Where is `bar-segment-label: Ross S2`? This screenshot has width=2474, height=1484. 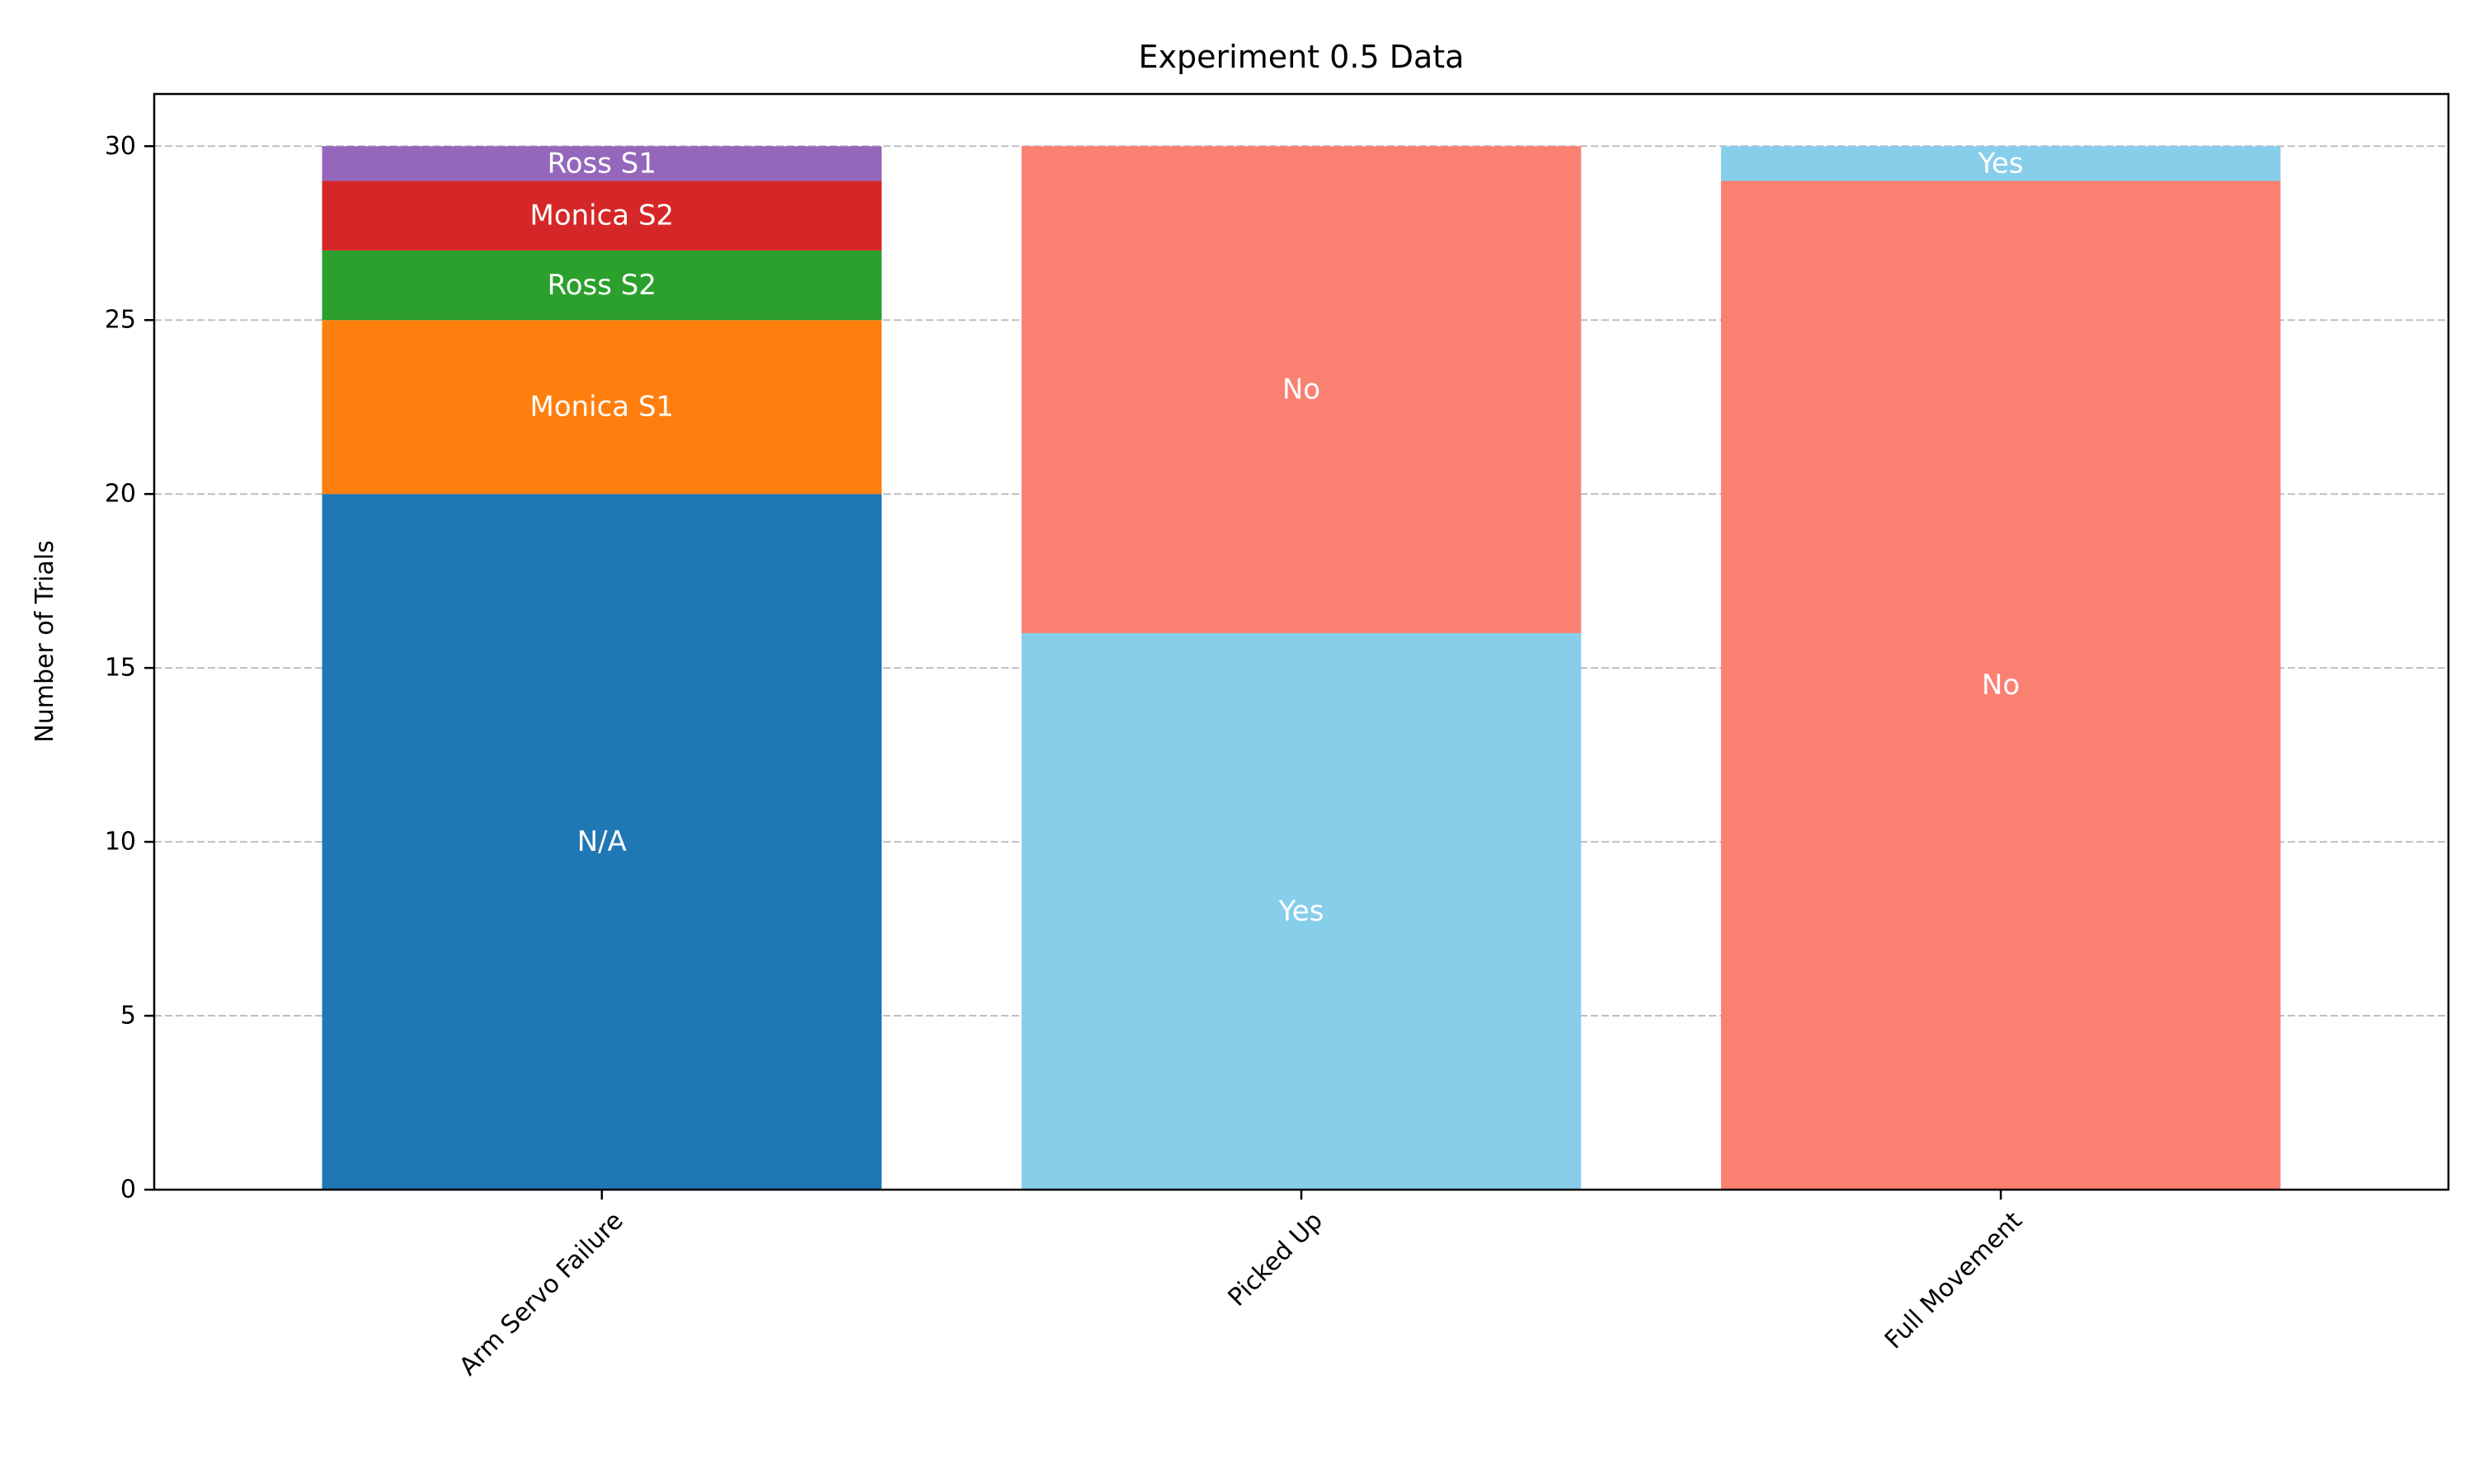
bar-segment-label: Ross S2 is located at coordinates (602, 285).